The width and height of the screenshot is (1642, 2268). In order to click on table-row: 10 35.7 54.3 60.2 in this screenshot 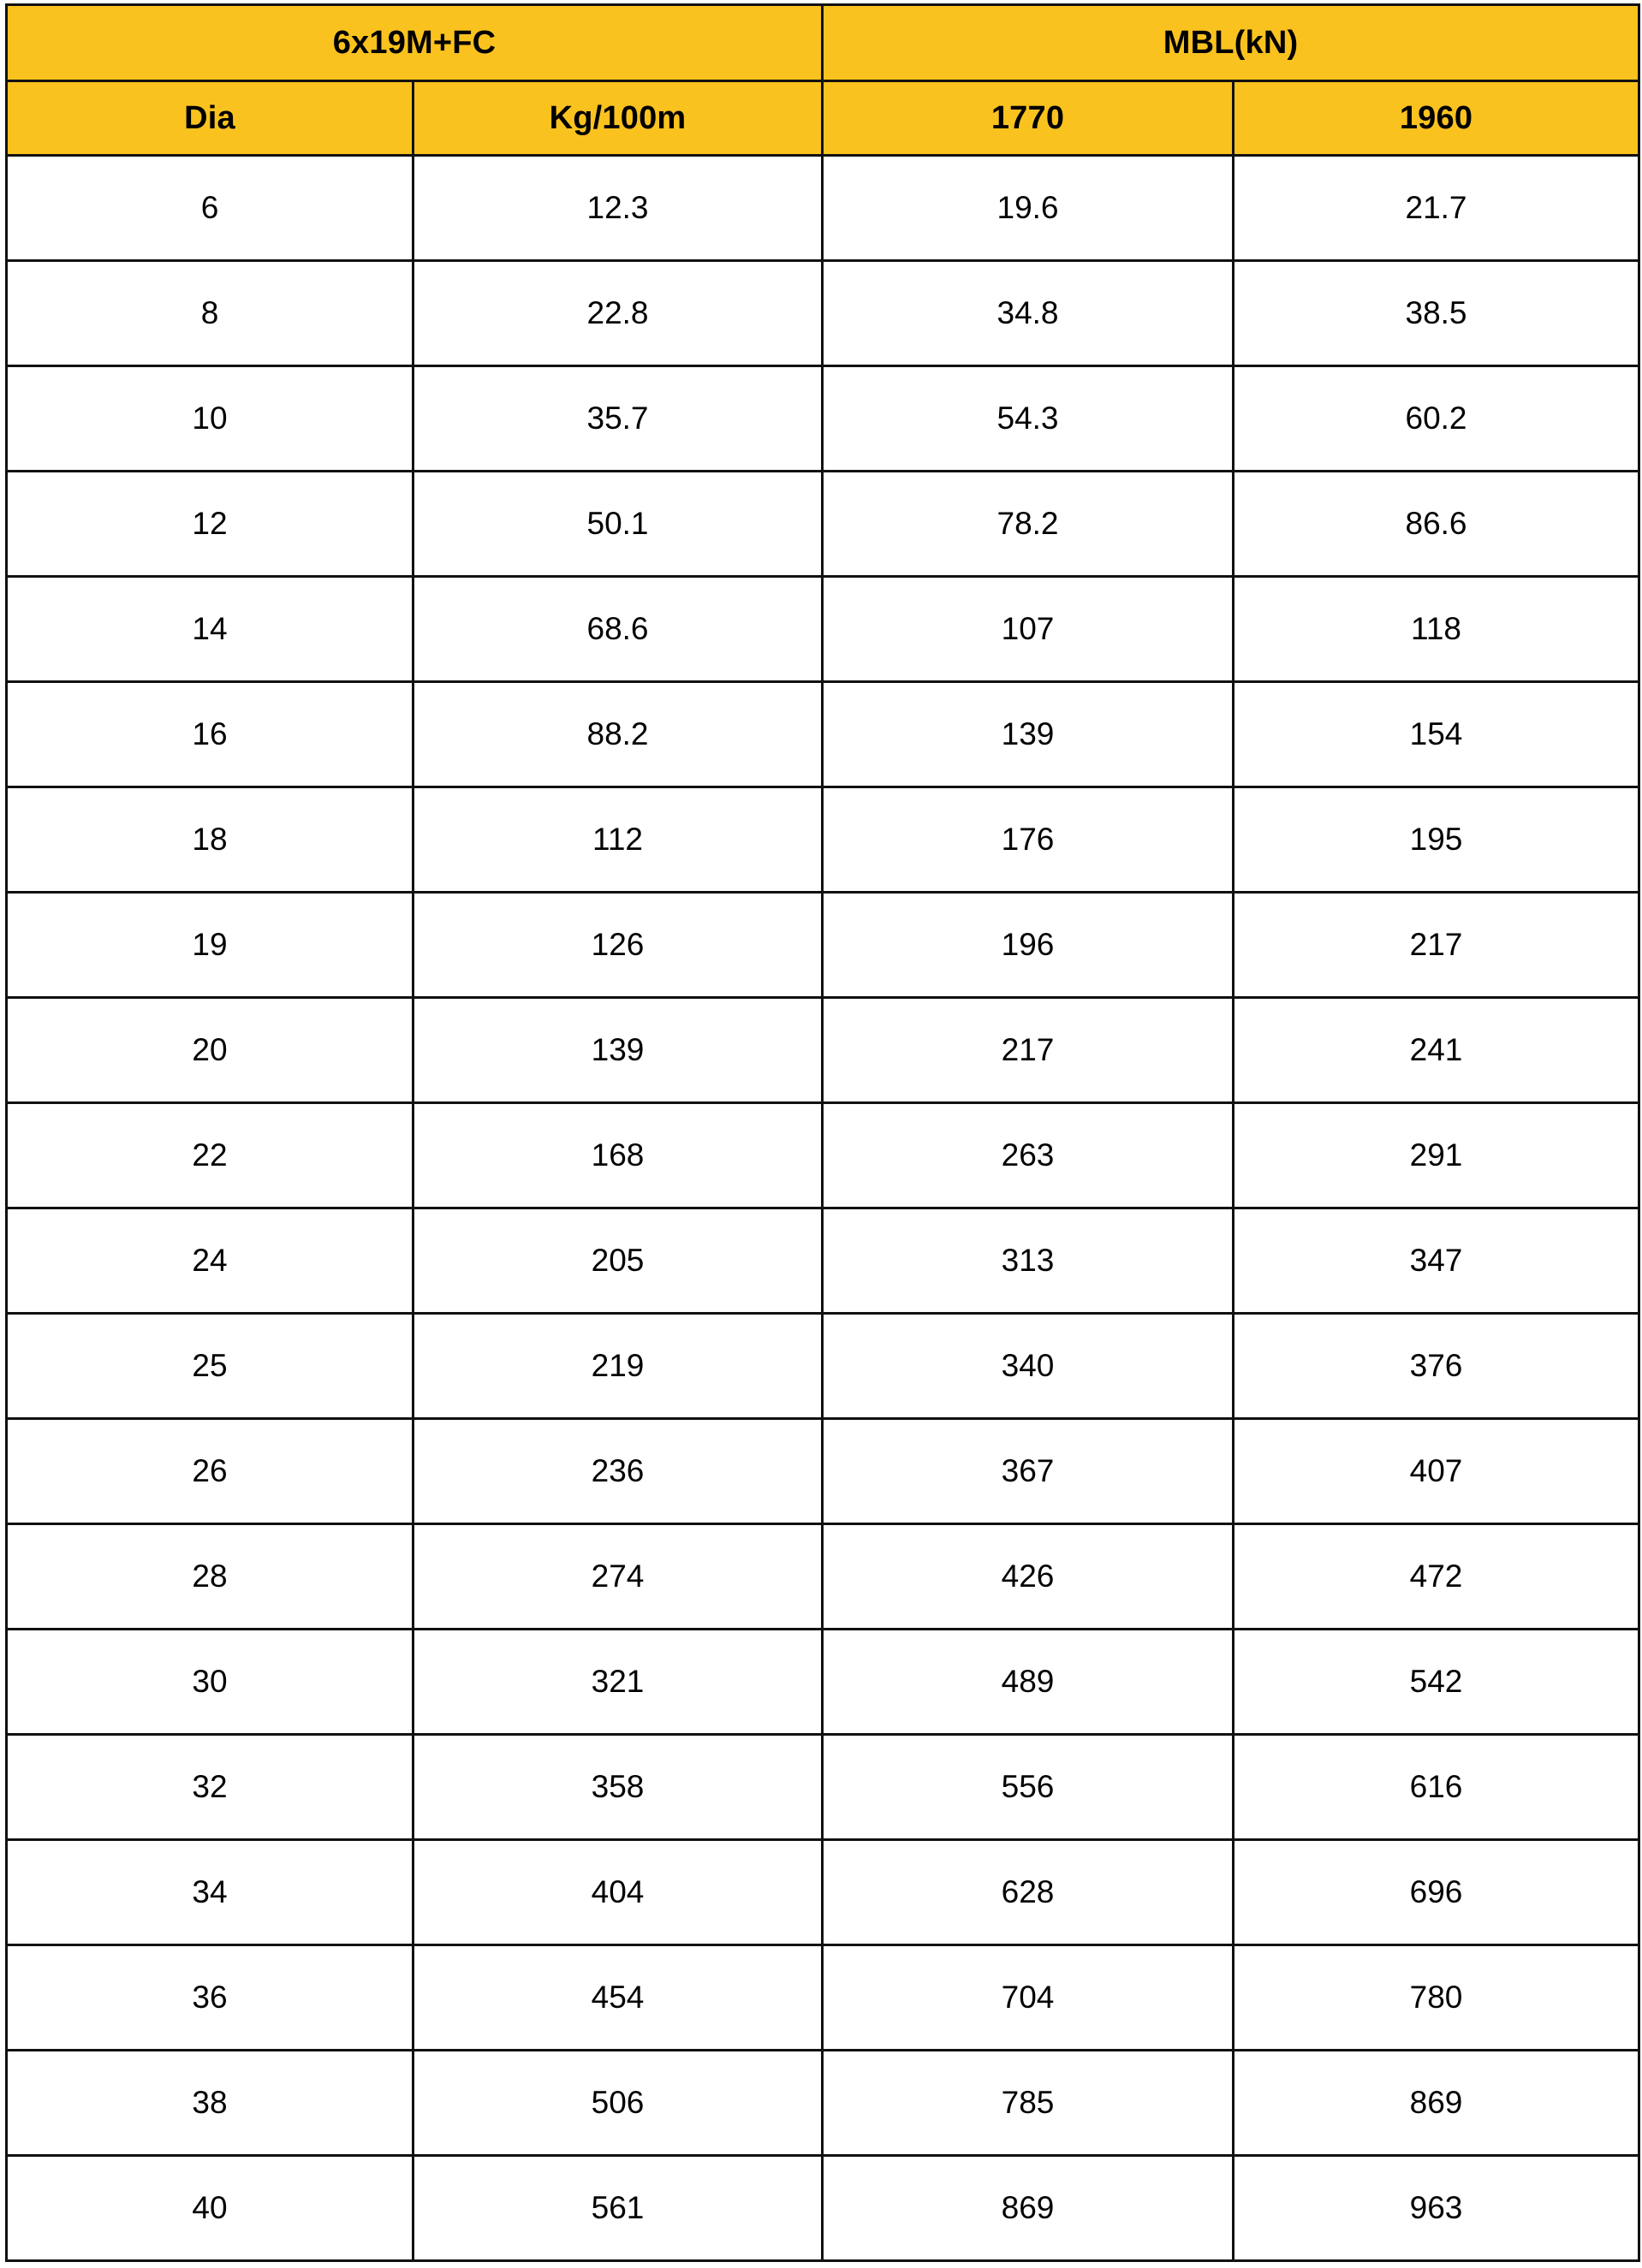, I will do `click(823, 419)`.